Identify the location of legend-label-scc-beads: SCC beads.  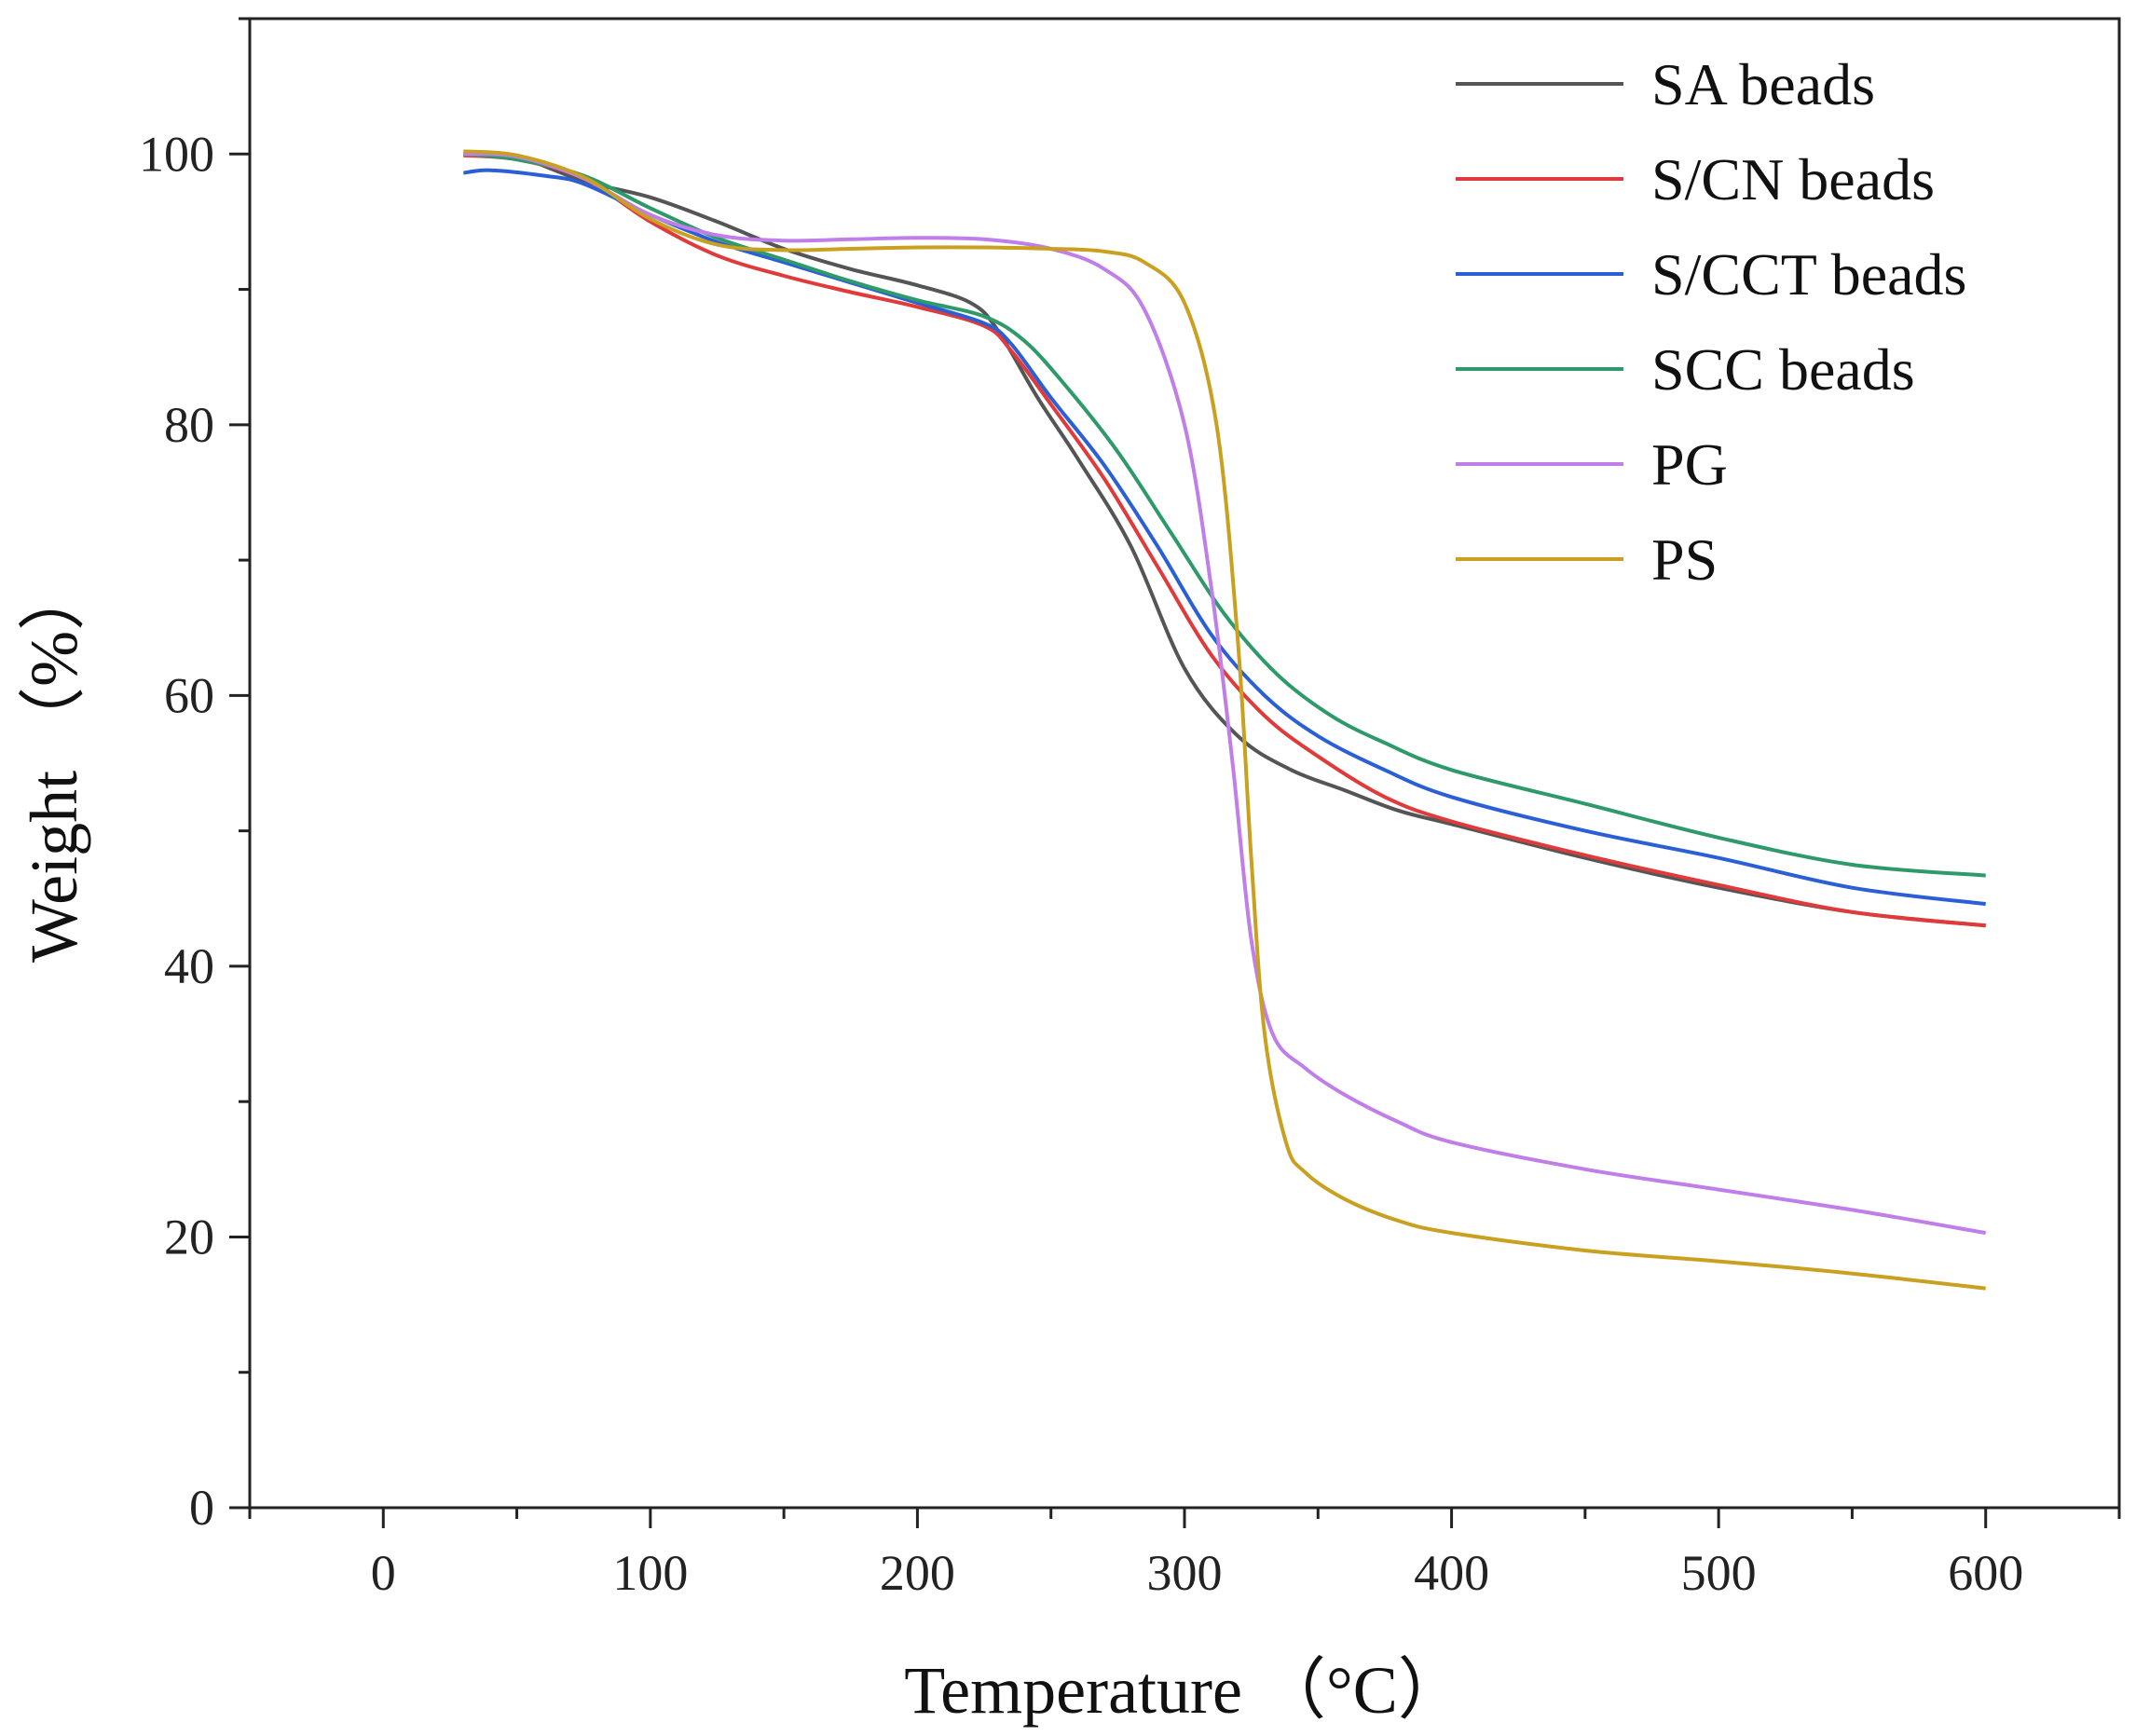
(1783, 369).